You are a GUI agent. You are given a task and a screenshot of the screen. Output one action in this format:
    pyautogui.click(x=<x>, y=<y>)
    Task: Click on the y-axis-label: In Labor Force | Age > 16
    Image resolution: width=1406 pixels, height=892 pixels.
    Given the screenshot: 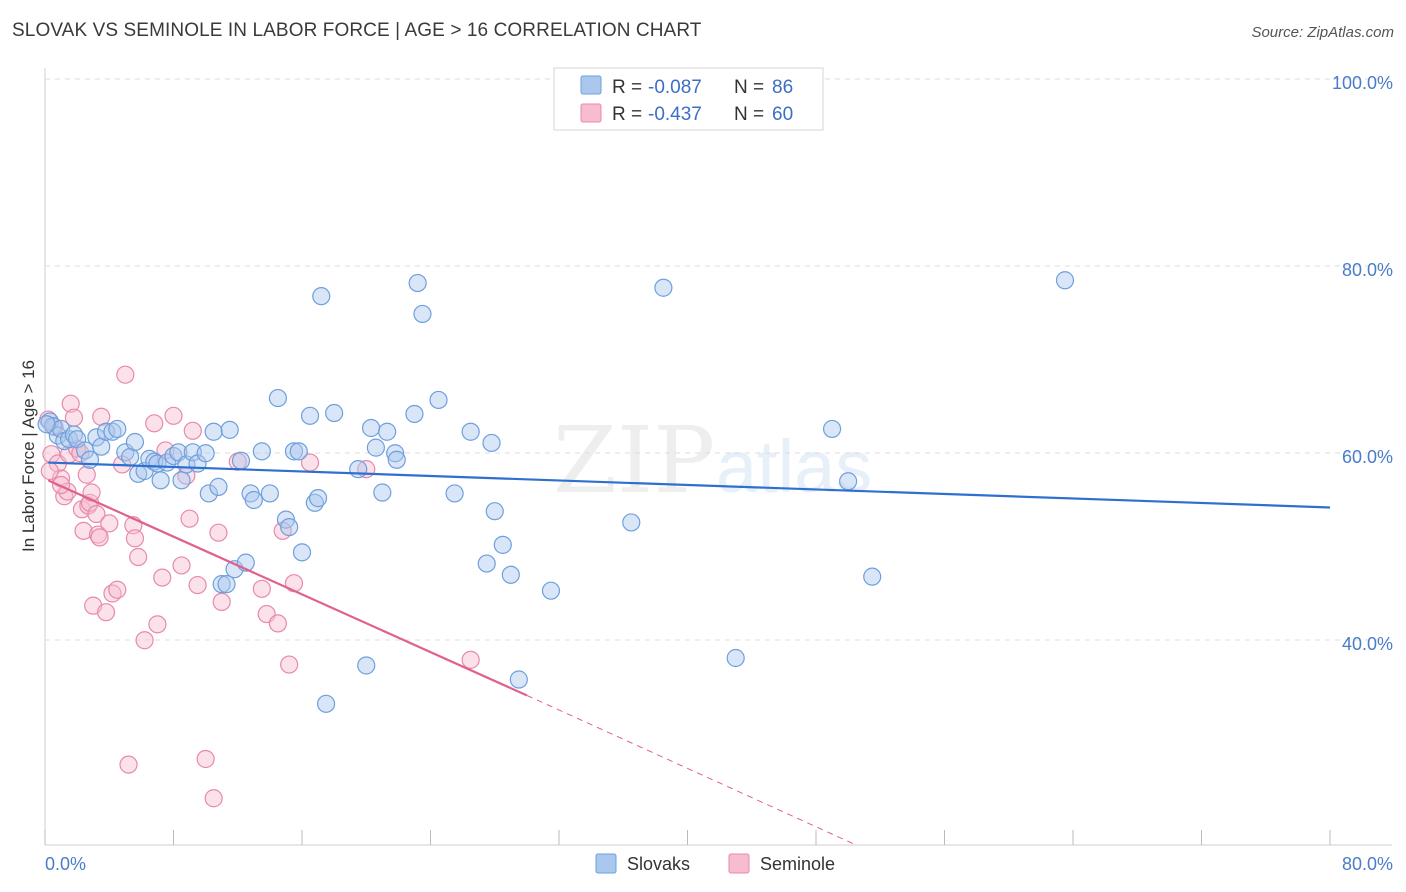 What is the action you would take?
    pyautogui.click(x=28, y=456)
    